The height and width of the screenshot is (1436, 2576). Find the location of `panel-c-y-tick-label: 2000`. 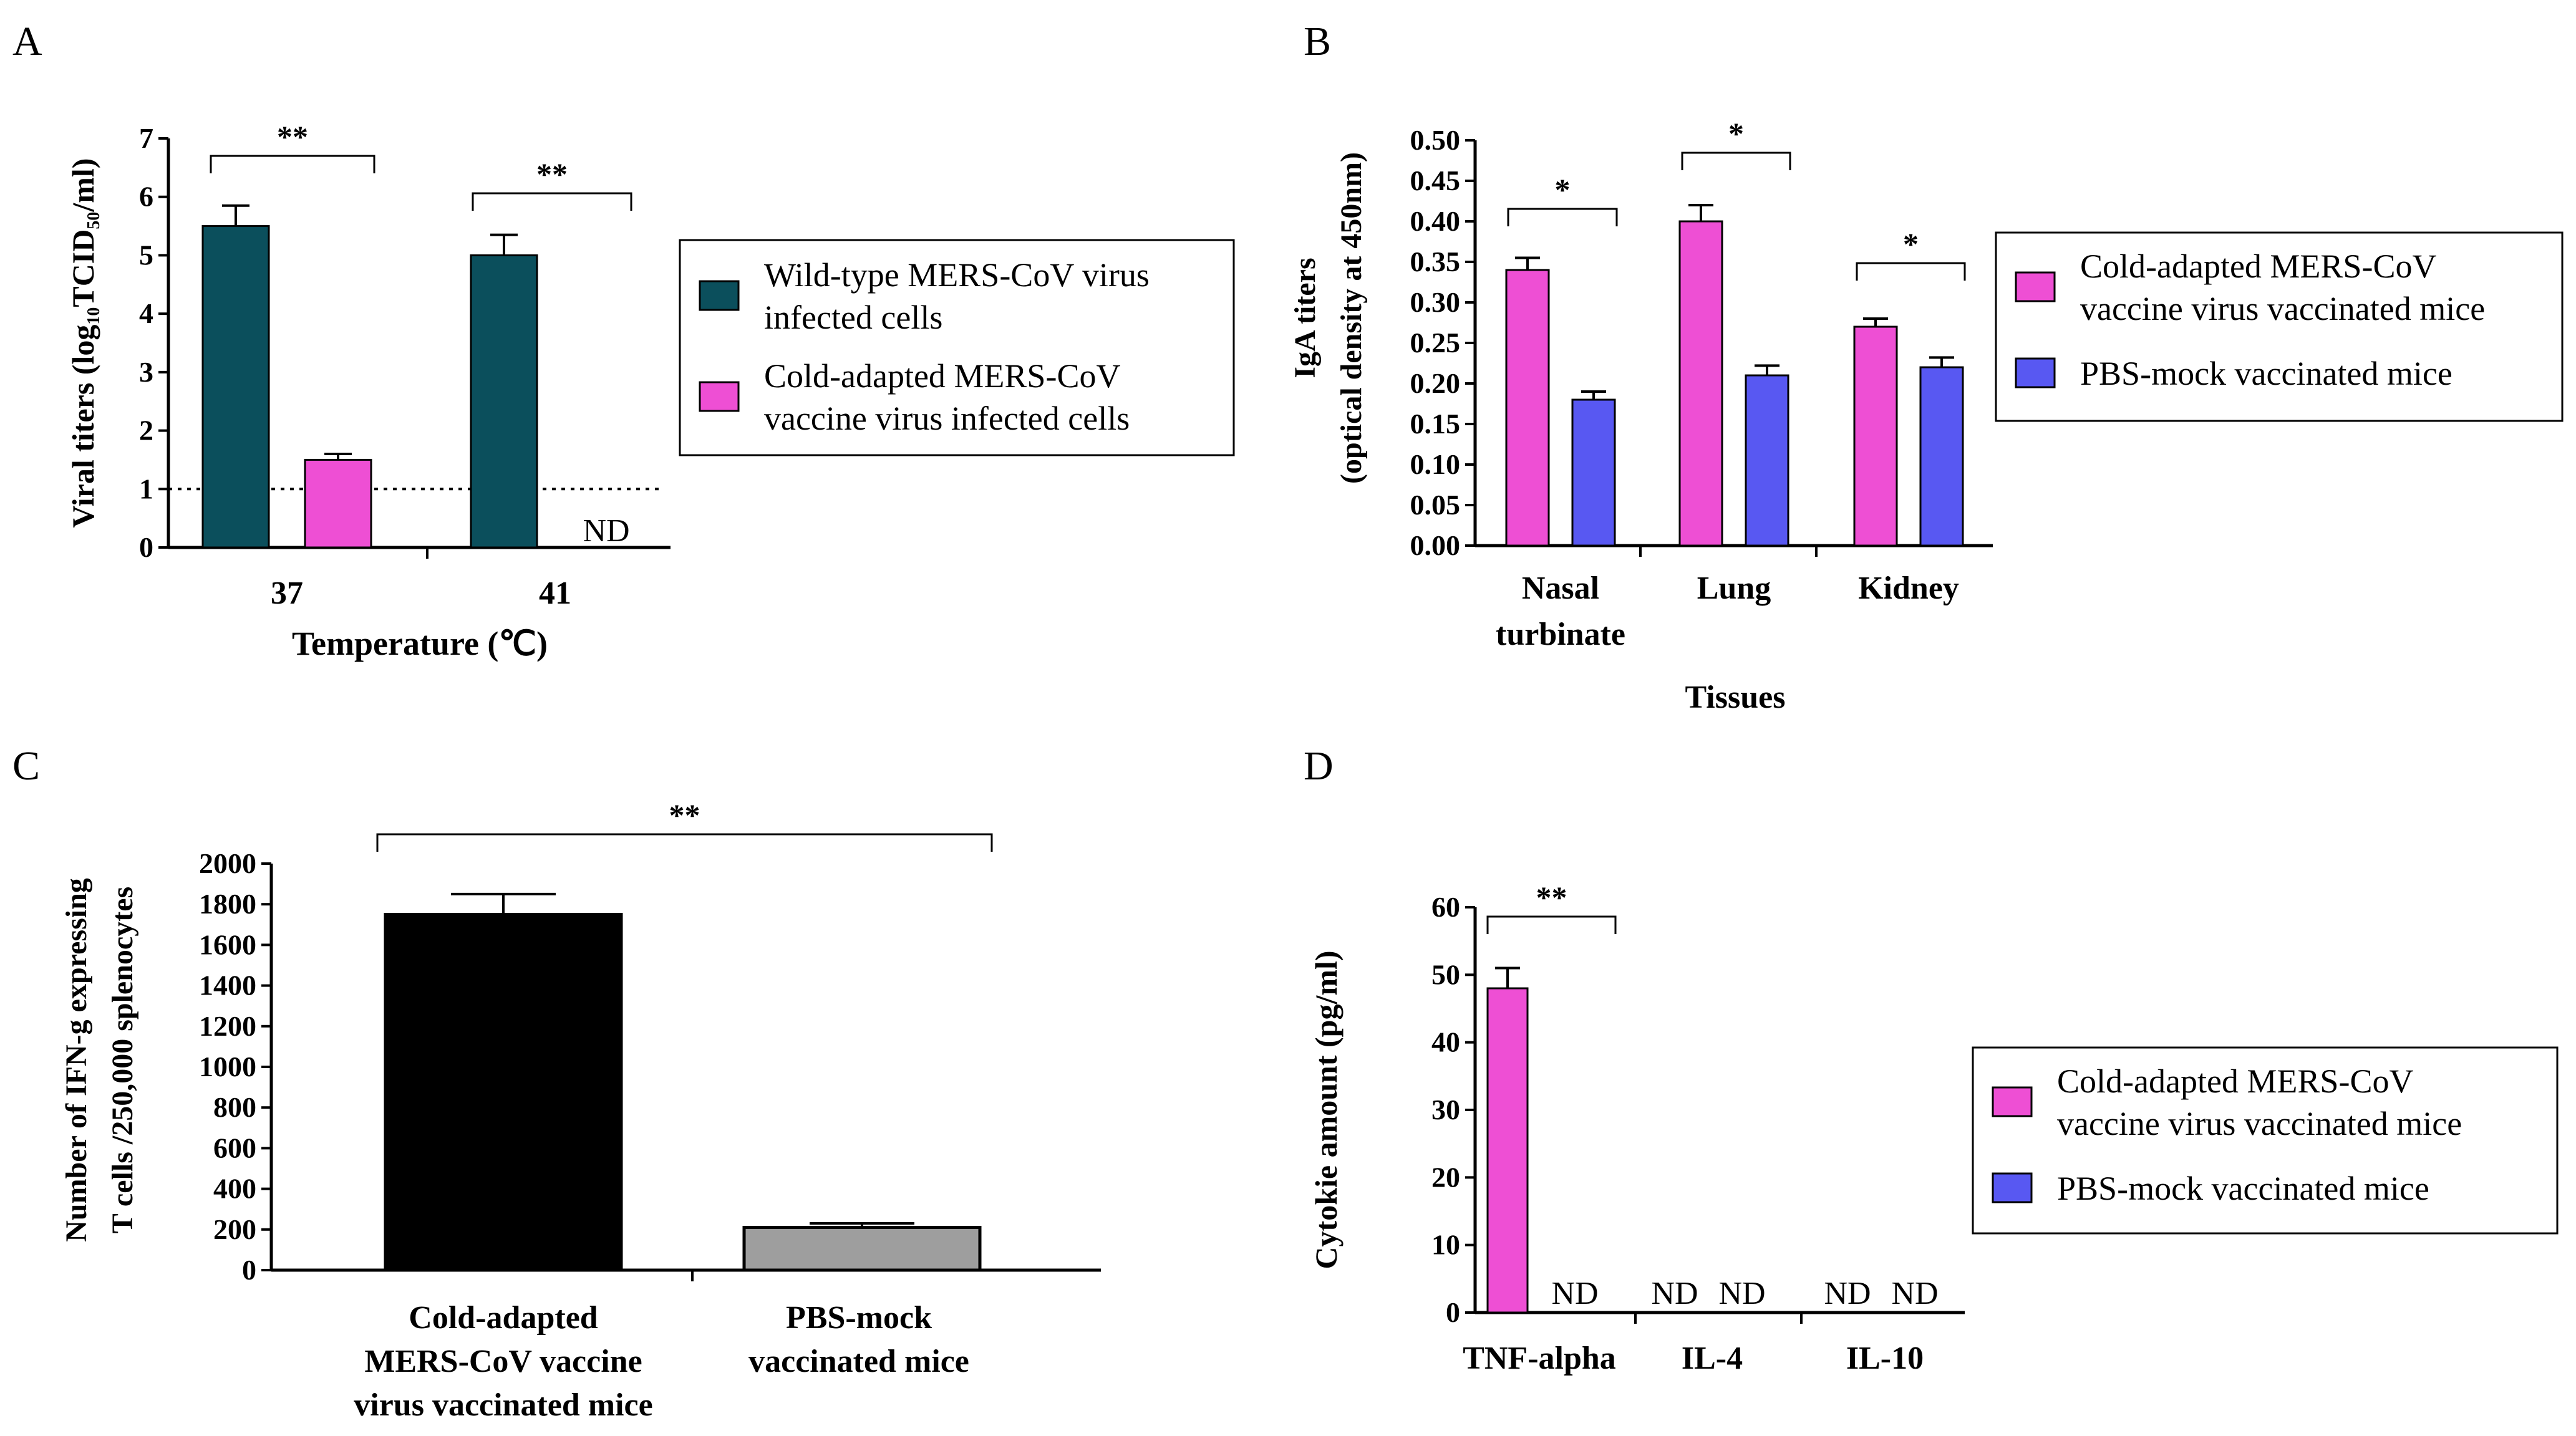

panel-c-y-tick-label: 2000 is located at coordinates (227, 863).